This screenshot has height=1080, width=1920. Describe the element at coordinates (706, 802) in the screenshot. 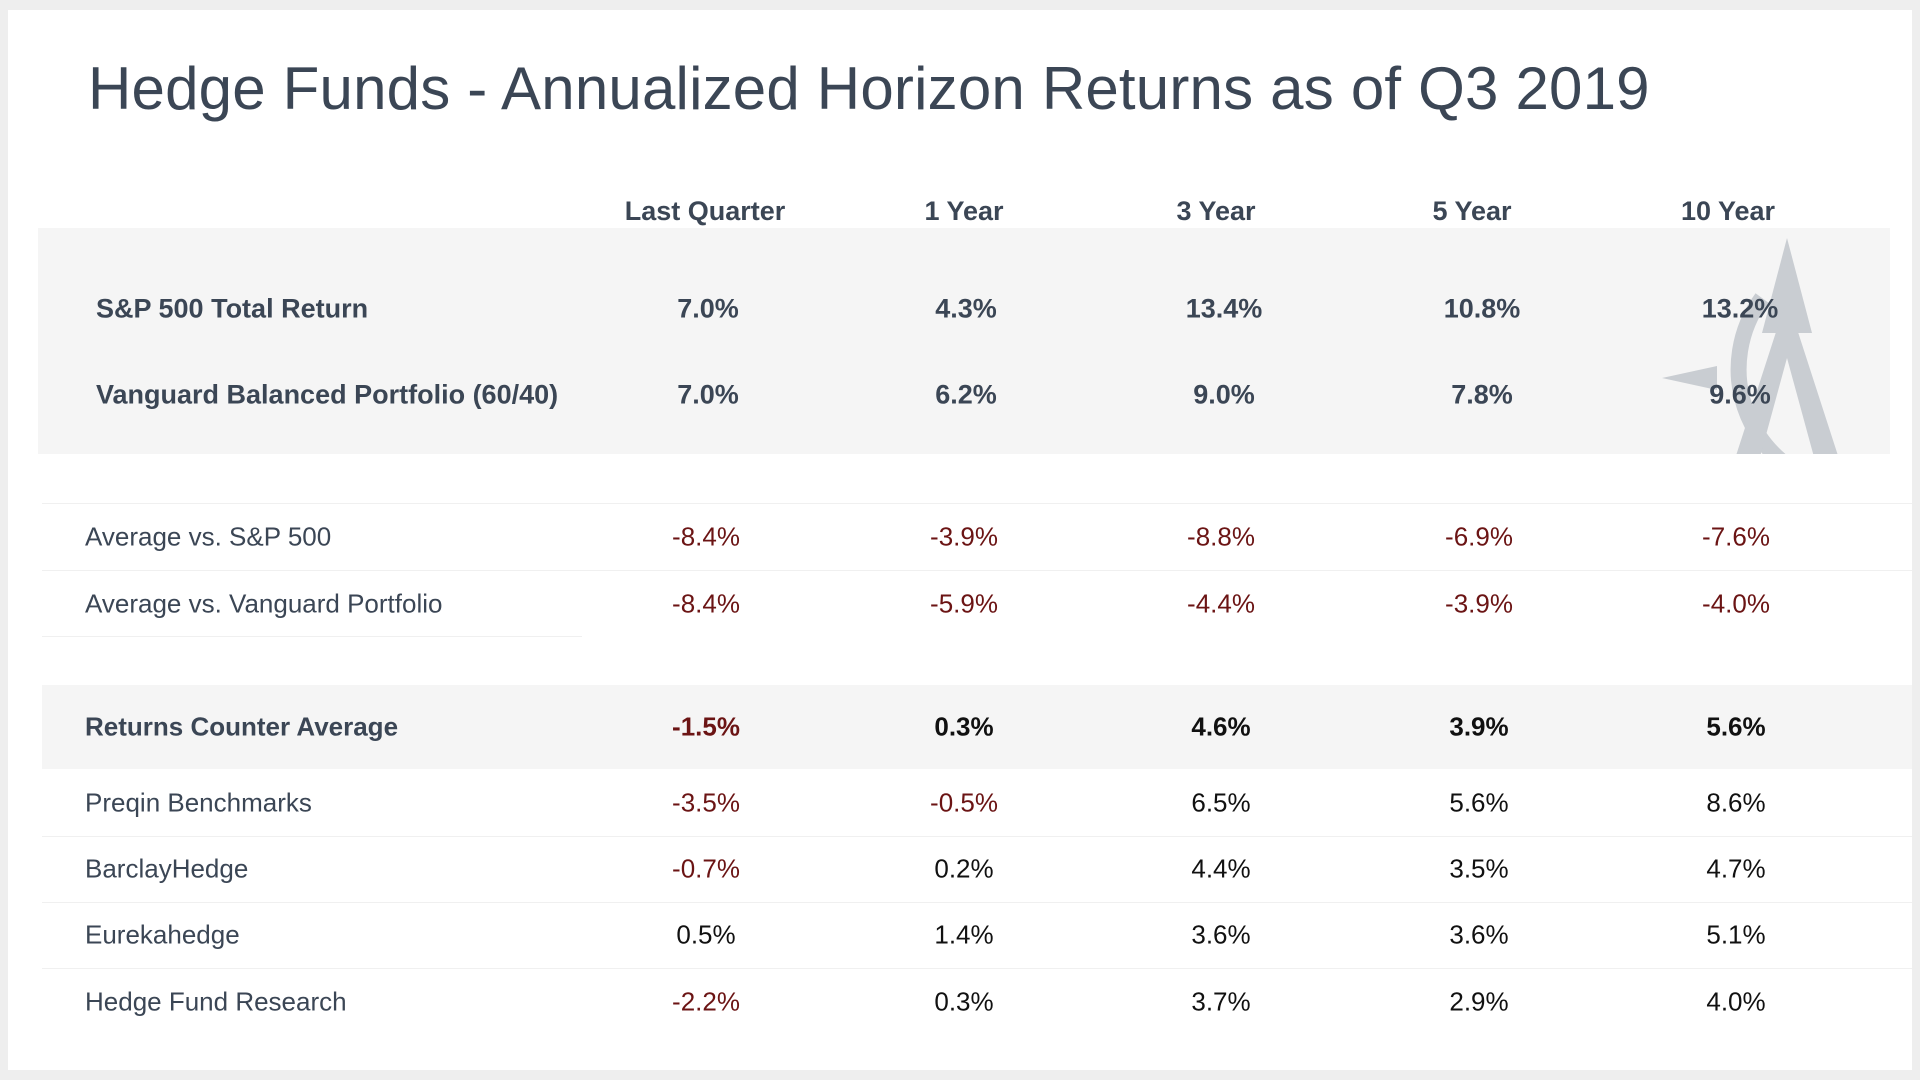

I see `cell-value: -3.5%` at that location.